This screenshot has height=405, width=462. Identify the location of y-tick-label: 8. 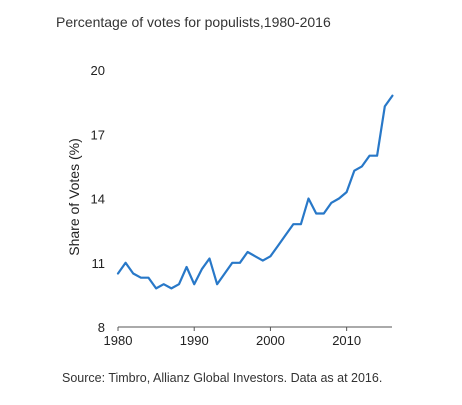
(101, 327).